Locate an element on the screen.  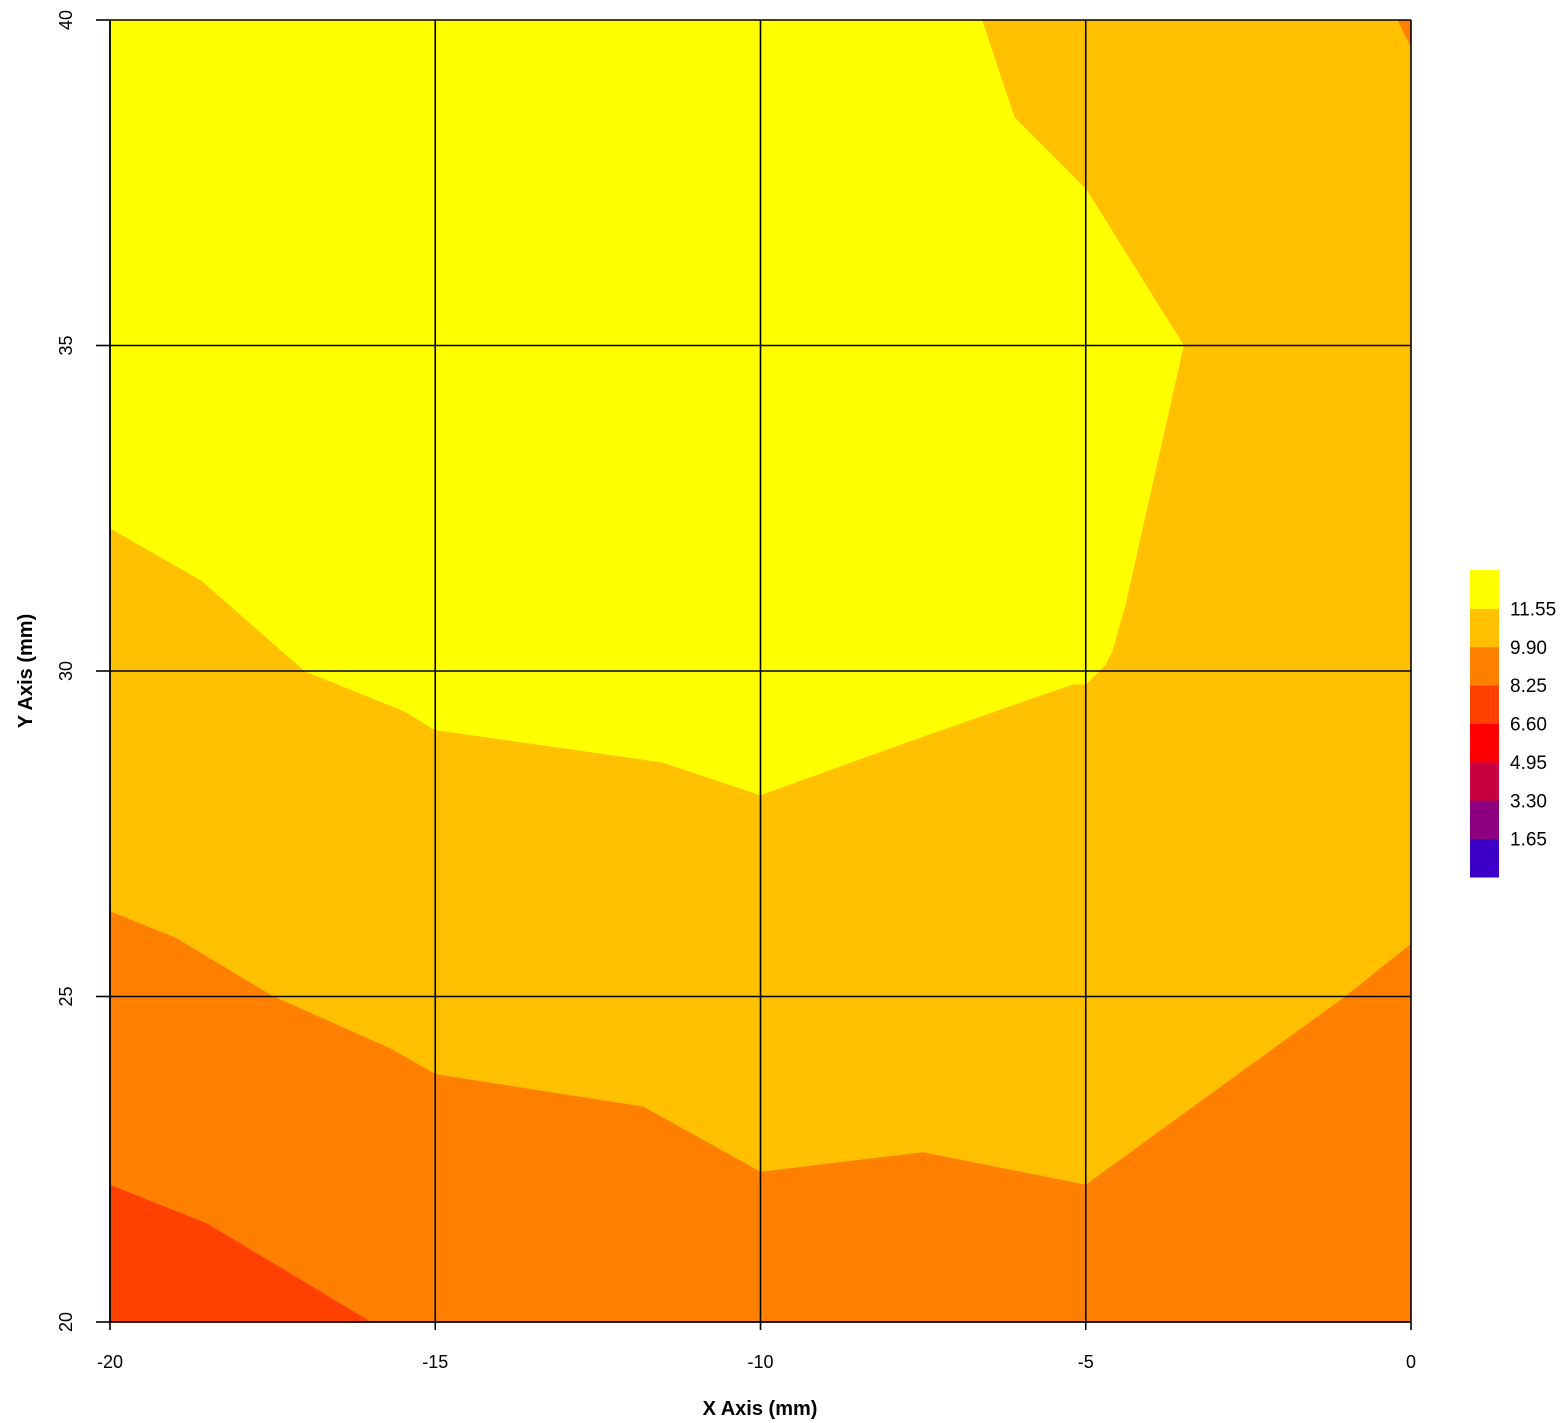
y-tick-label: 40 is located at coordinates (66, 20).